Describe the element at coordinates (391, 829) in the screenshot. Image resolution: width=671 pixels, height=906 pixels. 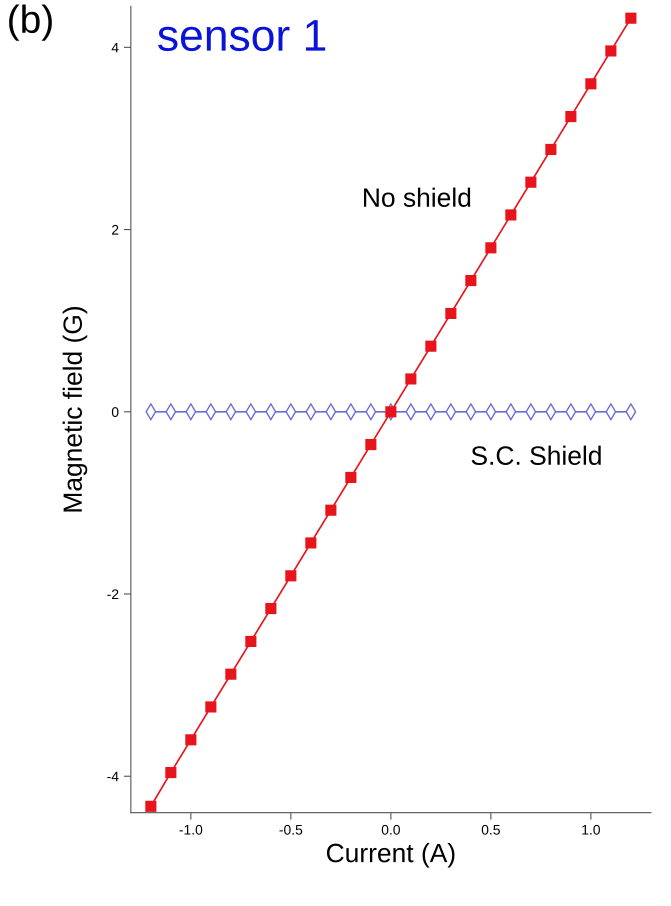
I see `x-tick-label: 0.0` at that location.